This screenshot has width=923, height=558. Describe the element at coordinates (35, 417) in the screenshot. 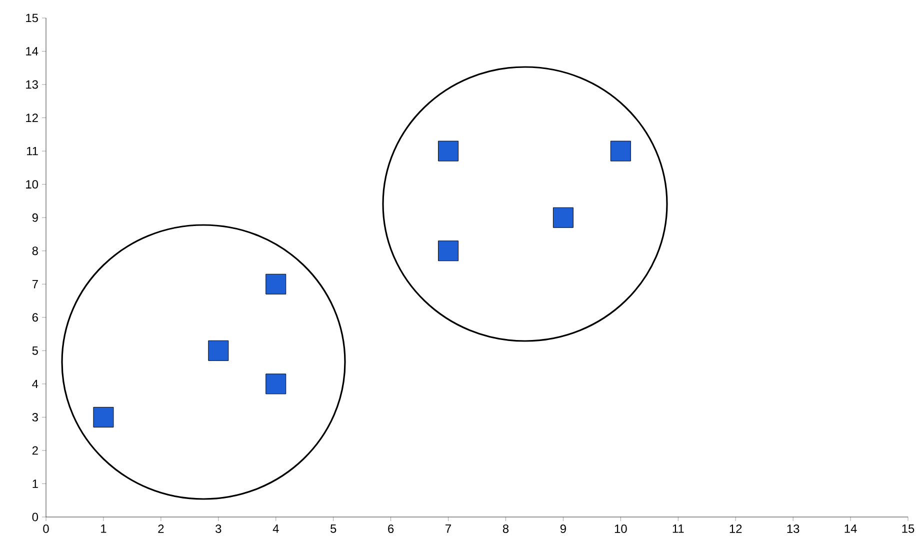

I see `y-tick-label: 3` at that location.